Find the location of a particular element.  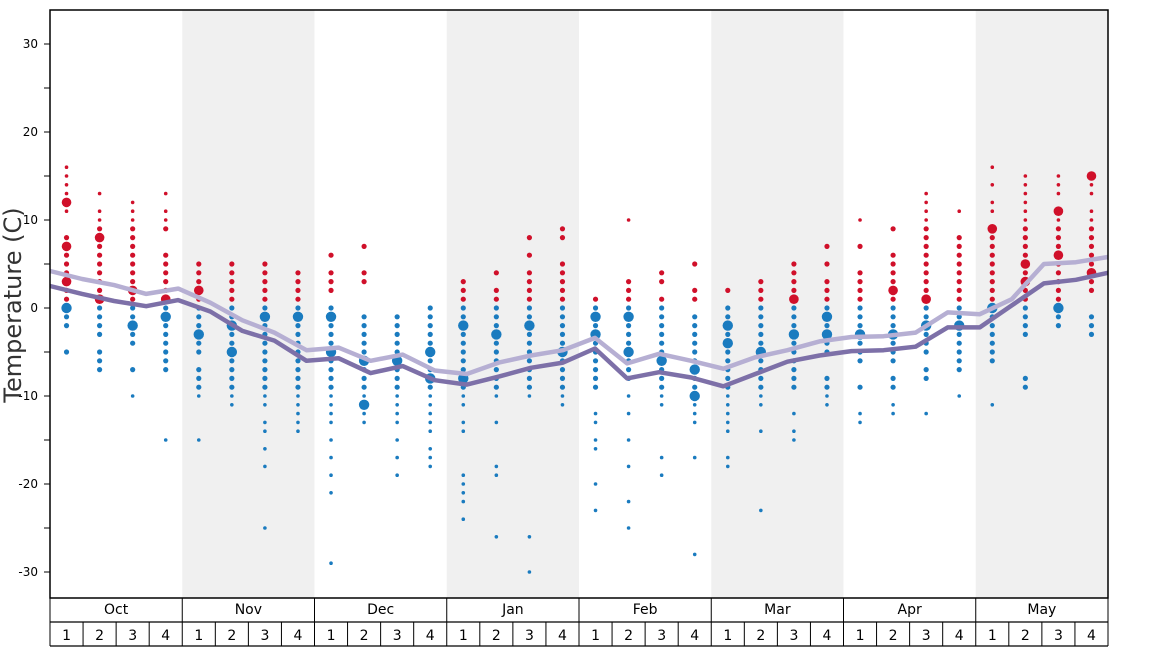

week-label: 1 is located at coordinates (198, 636).